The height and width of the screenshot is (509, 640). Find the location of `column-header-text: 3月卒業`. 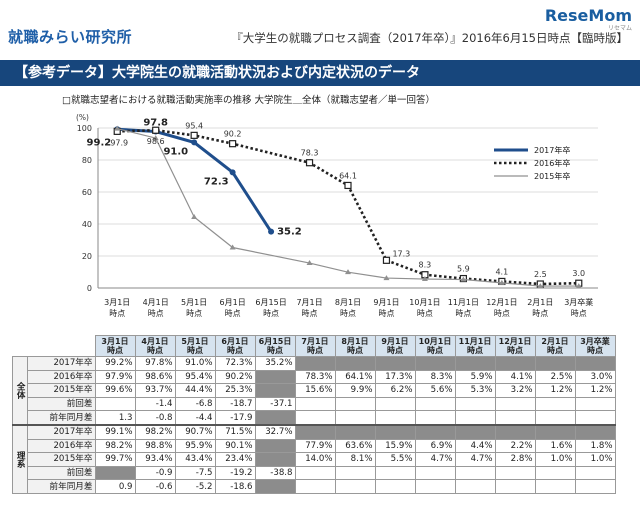

column-header-text: 3月卒業 is located at coordinates (595, 341).